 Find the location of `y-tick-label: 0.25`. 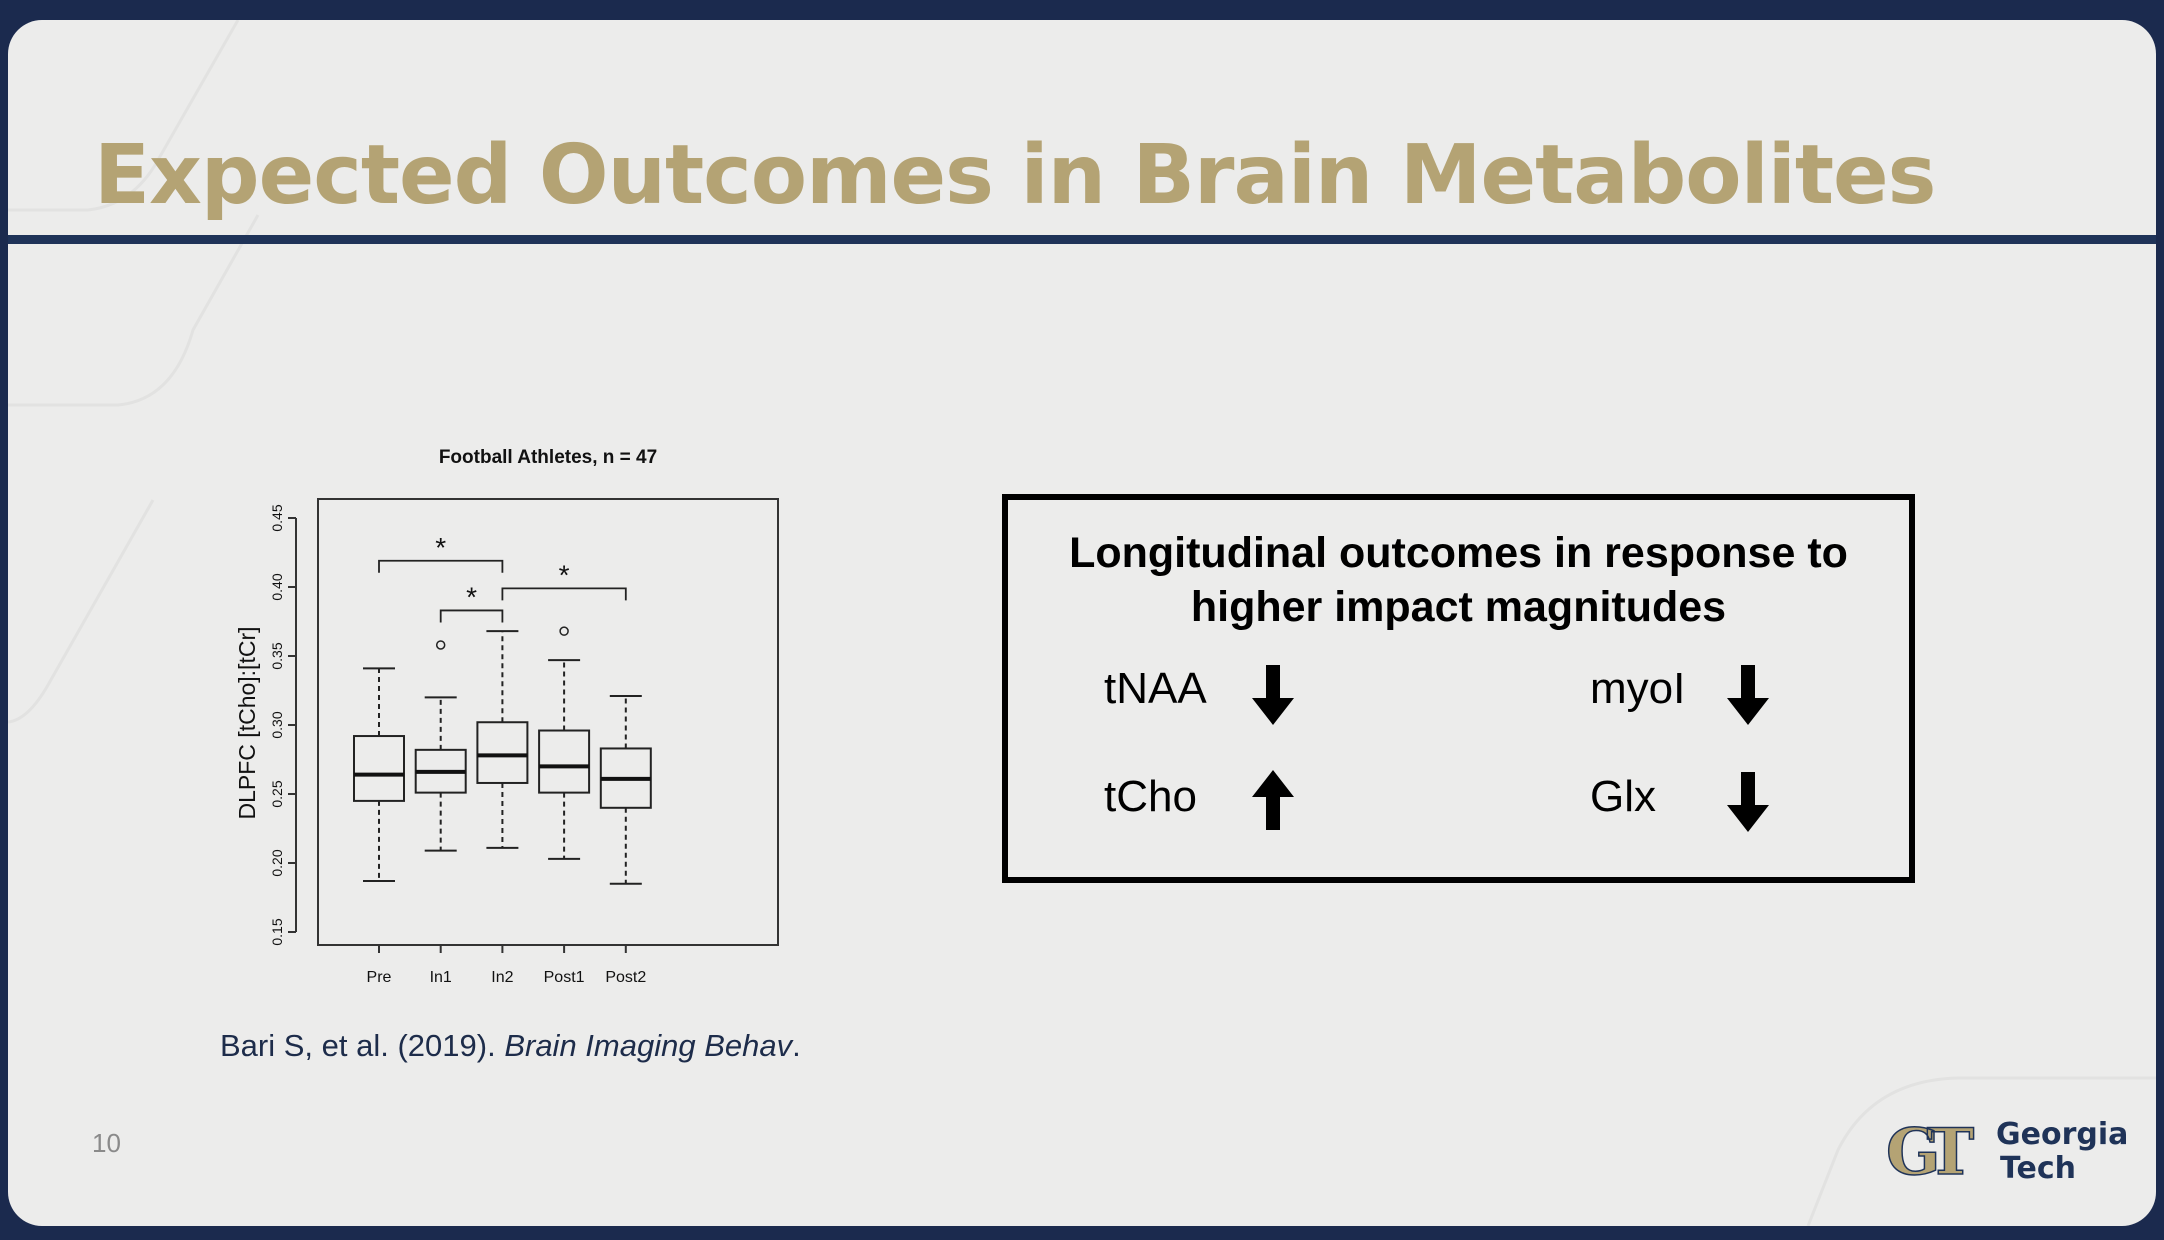

y-tick-label: 0.25 is located at coordinates (277, 793).